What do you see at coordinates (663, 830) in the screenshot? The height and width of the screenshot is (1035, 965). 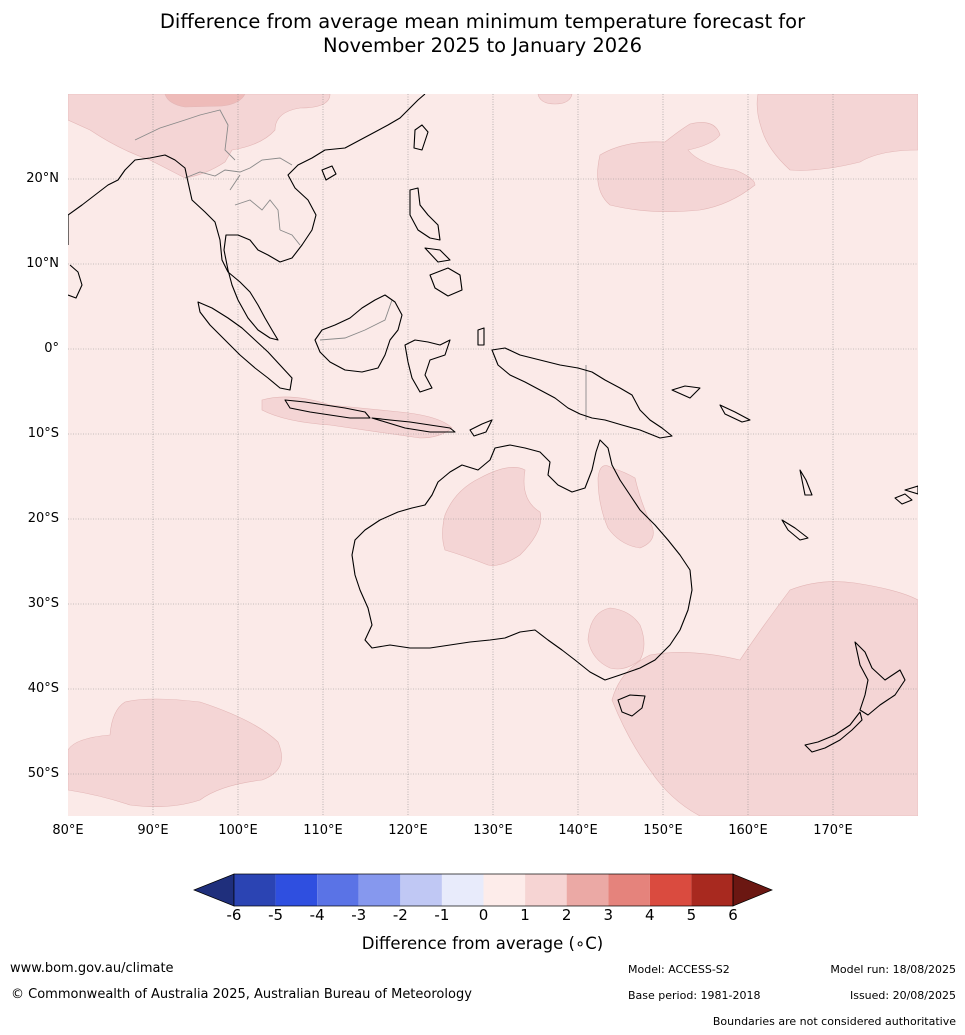 I see `lon-label-150e: 150°E` at bounding box center [663, 830].